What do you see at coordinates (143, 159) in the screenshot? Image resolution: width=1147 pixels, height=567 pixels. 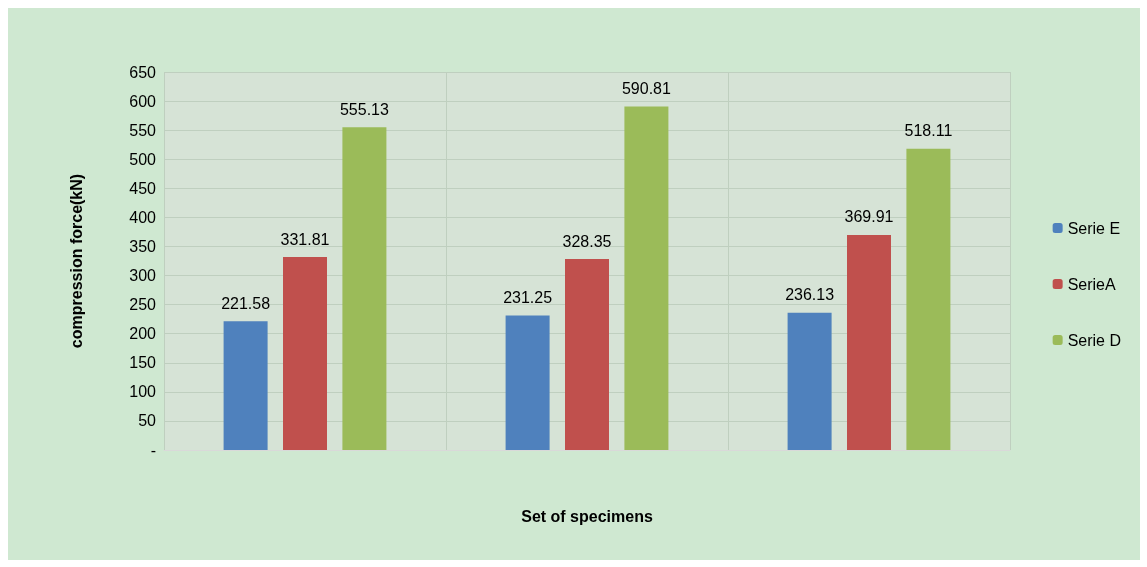 I see `y-tick-label: 500` at bounding box center [143, 159].